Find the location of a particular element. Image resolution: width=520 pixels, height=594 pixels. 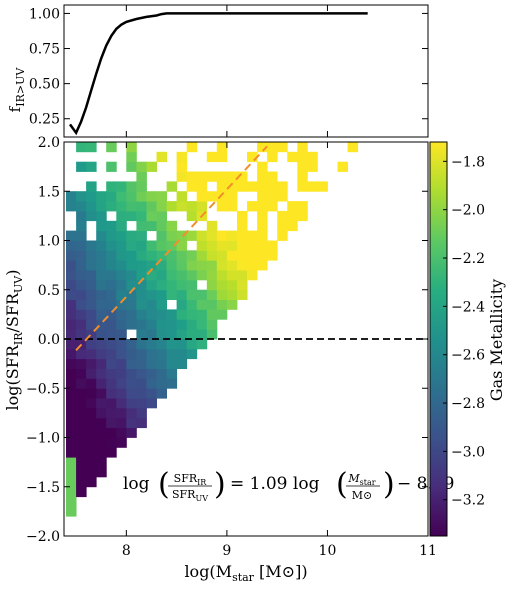

top-ylabel-sub: IR>UV is located at coordinates (20, 87).